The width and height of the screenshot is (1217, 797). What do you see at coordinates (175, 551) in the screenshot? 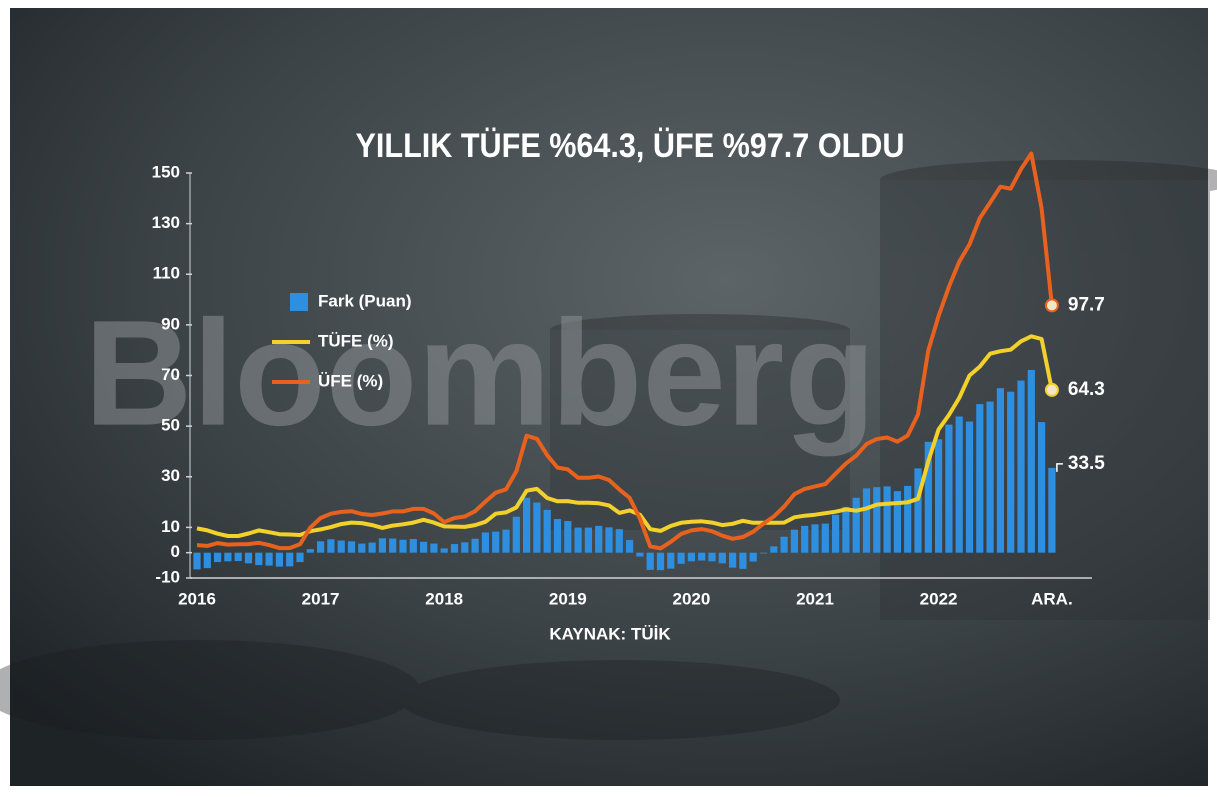
I see `y-tick-label: 0` at bounding box center [175, 551].